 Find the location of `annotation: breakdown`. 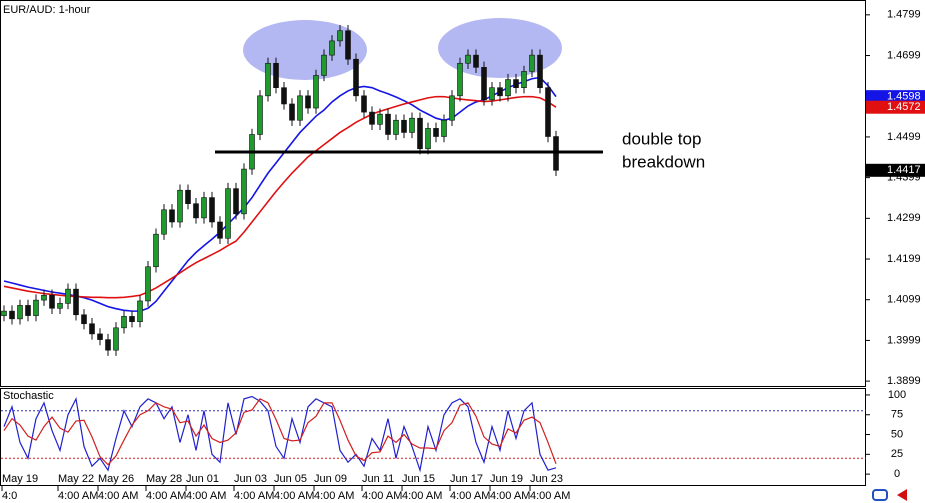

annotation: breakdown is located at coordinates (663, 161).